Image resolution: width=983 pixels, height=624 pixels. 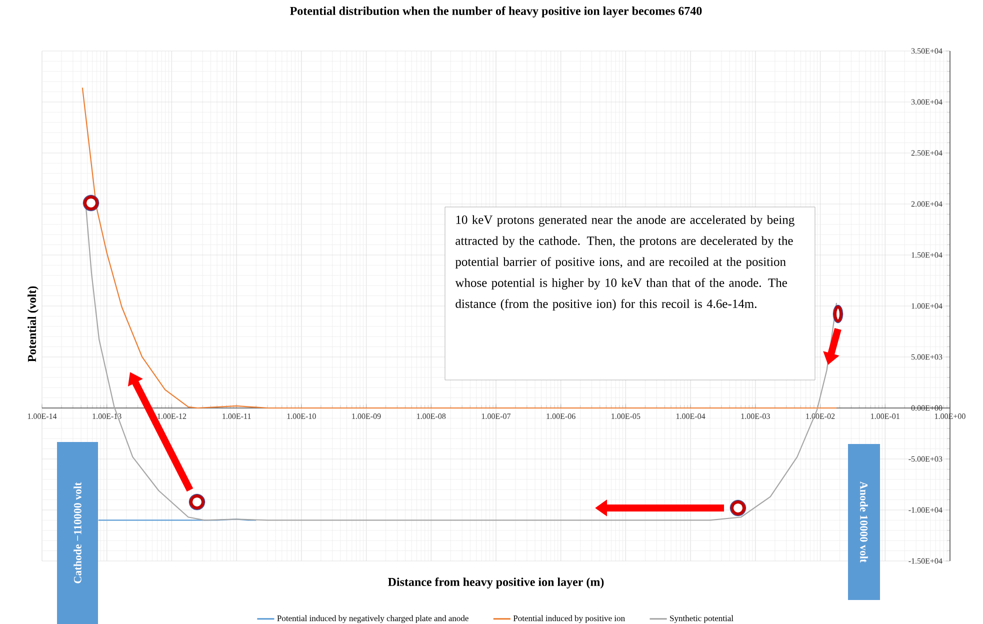 What do you see at coordinates (496, 12) in the screenshot?
I see `chart-title: Potential distribution when the number of heavy positive ion layer becomes 6740` at bounding box center [496, 12].